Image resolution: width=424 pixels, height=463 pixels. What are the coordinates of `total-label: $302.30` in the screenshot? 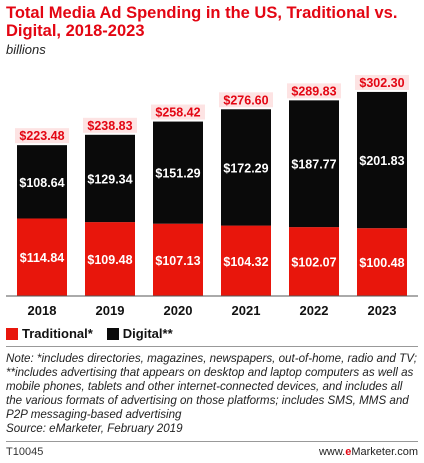 It's located at (381, 83).